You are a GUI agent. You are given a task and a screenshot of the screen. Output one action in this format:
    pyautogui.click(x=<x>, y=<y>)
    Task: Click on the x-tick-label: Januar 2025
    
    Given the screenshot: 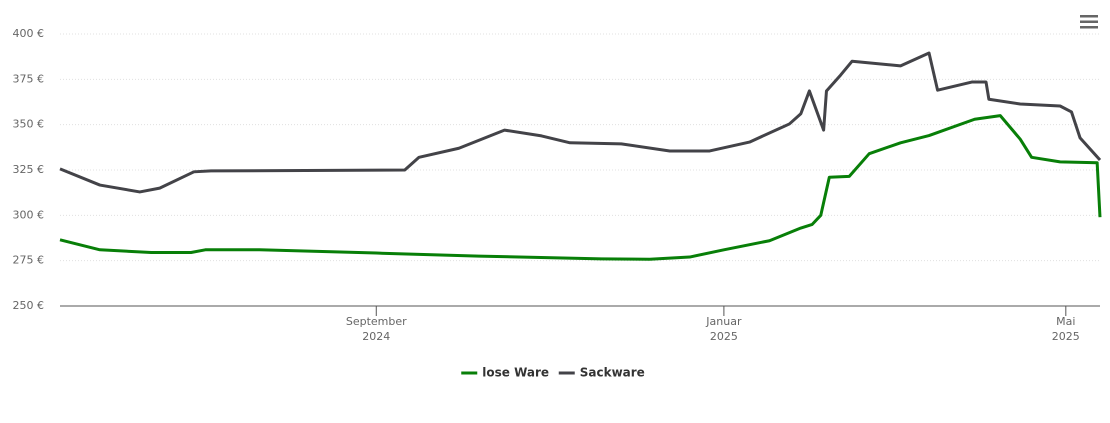 What is the action you would take?
    pyautogui.click(x=723, y=329)
    